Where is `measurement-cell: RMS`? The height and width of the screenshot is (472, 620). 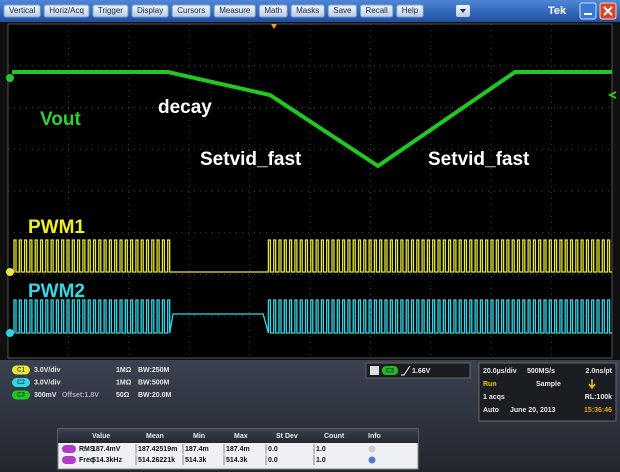
measurement-cell: RMS is located at coordinates (87, 449).